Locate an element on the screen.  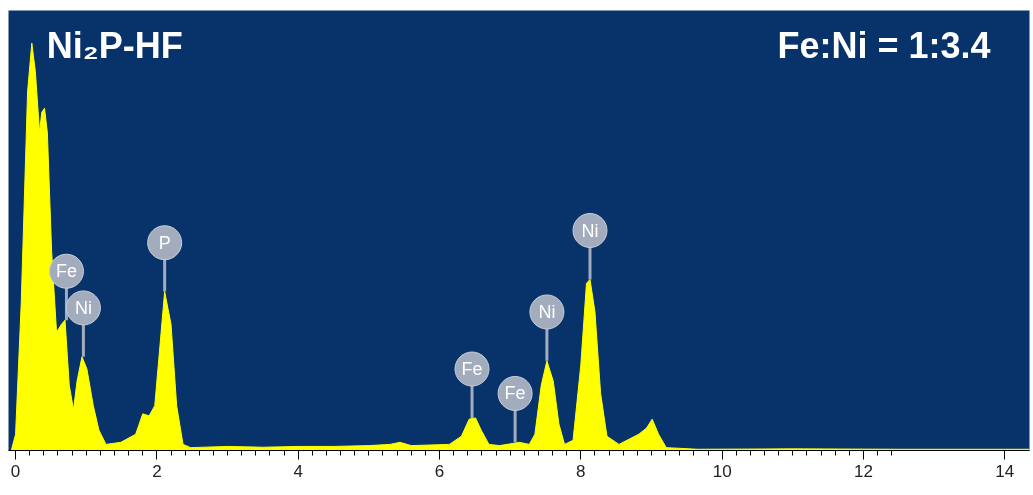
x-tick-label: 4 is located at coordinates (298, 471).